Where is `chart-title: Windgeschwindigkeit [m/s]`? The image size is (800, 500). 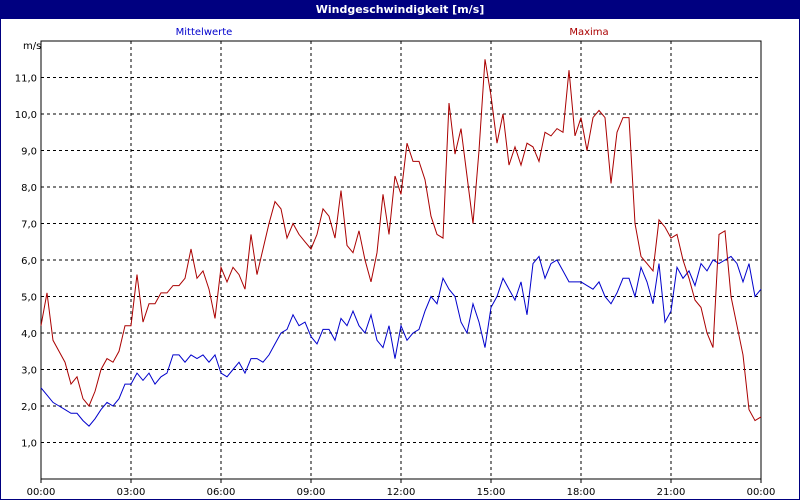
chart-title: Windgeschwindigkeit [m/s] is located at coordinates (400, 10).